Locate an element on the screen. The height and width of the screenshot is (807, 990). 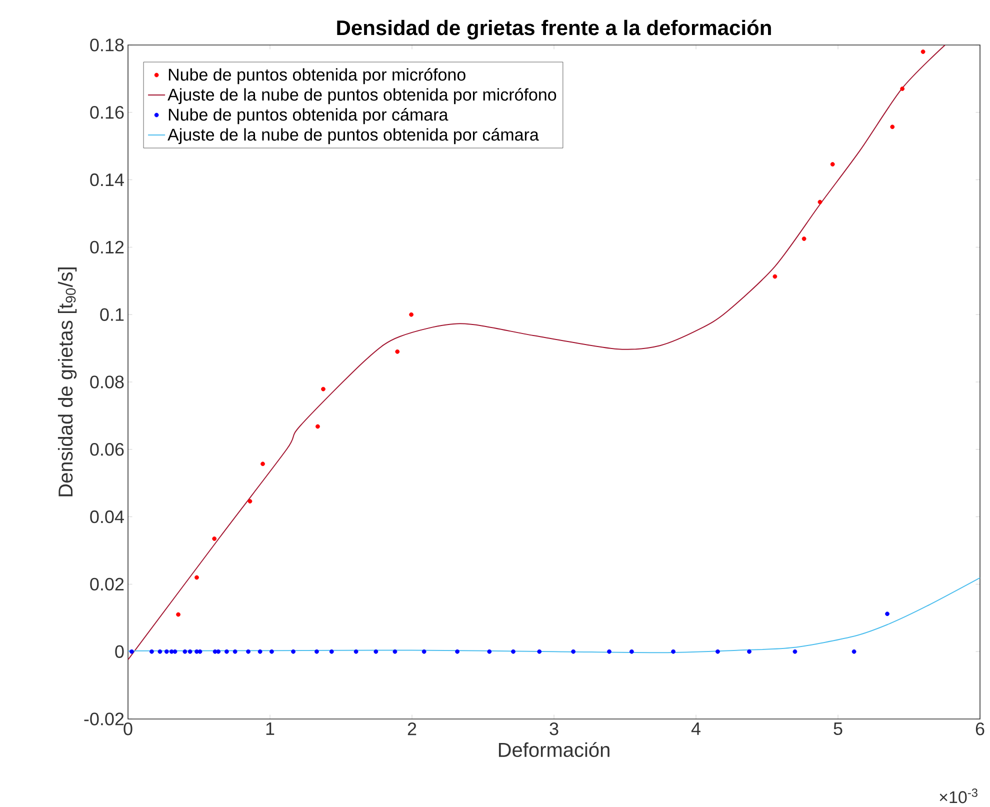
y-tick-label: 0.18 is located at coordinates (107, 45).